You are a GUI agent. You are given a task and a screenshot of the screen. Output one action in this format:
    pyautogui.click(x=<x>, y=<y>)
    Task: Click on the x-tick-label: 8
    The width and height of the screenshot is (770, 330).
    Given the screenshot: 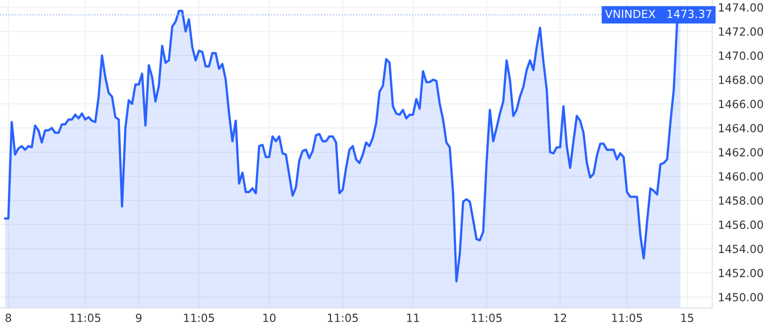 What is the action you would take?
    pyautogui.click(x=9, y=318)
    